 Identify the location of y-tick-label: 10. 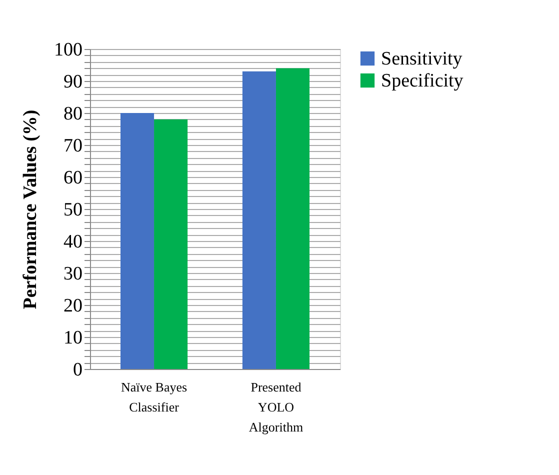
(73, 338).